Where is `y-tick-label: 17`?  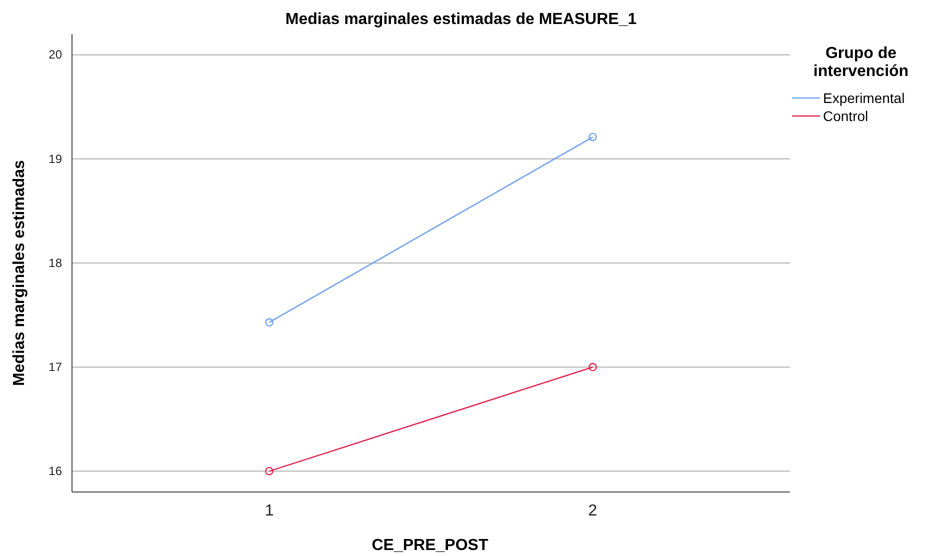 y-tick-label: 17 is located at coordinates (55, 367).